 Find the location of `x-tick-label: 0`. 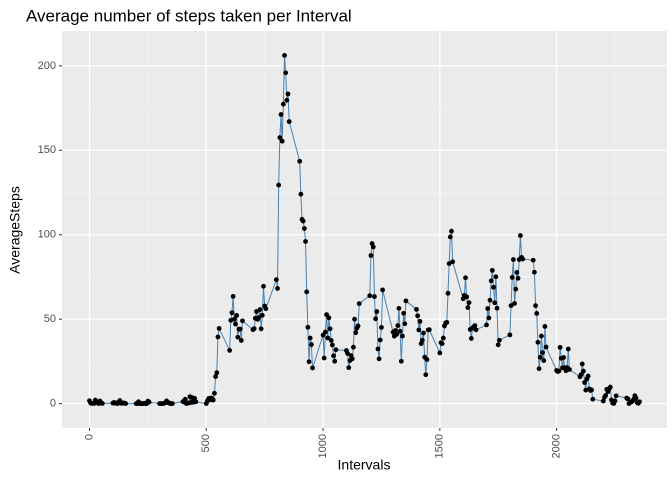

x-tick-label: 0 is located at coordinates (89, 437).